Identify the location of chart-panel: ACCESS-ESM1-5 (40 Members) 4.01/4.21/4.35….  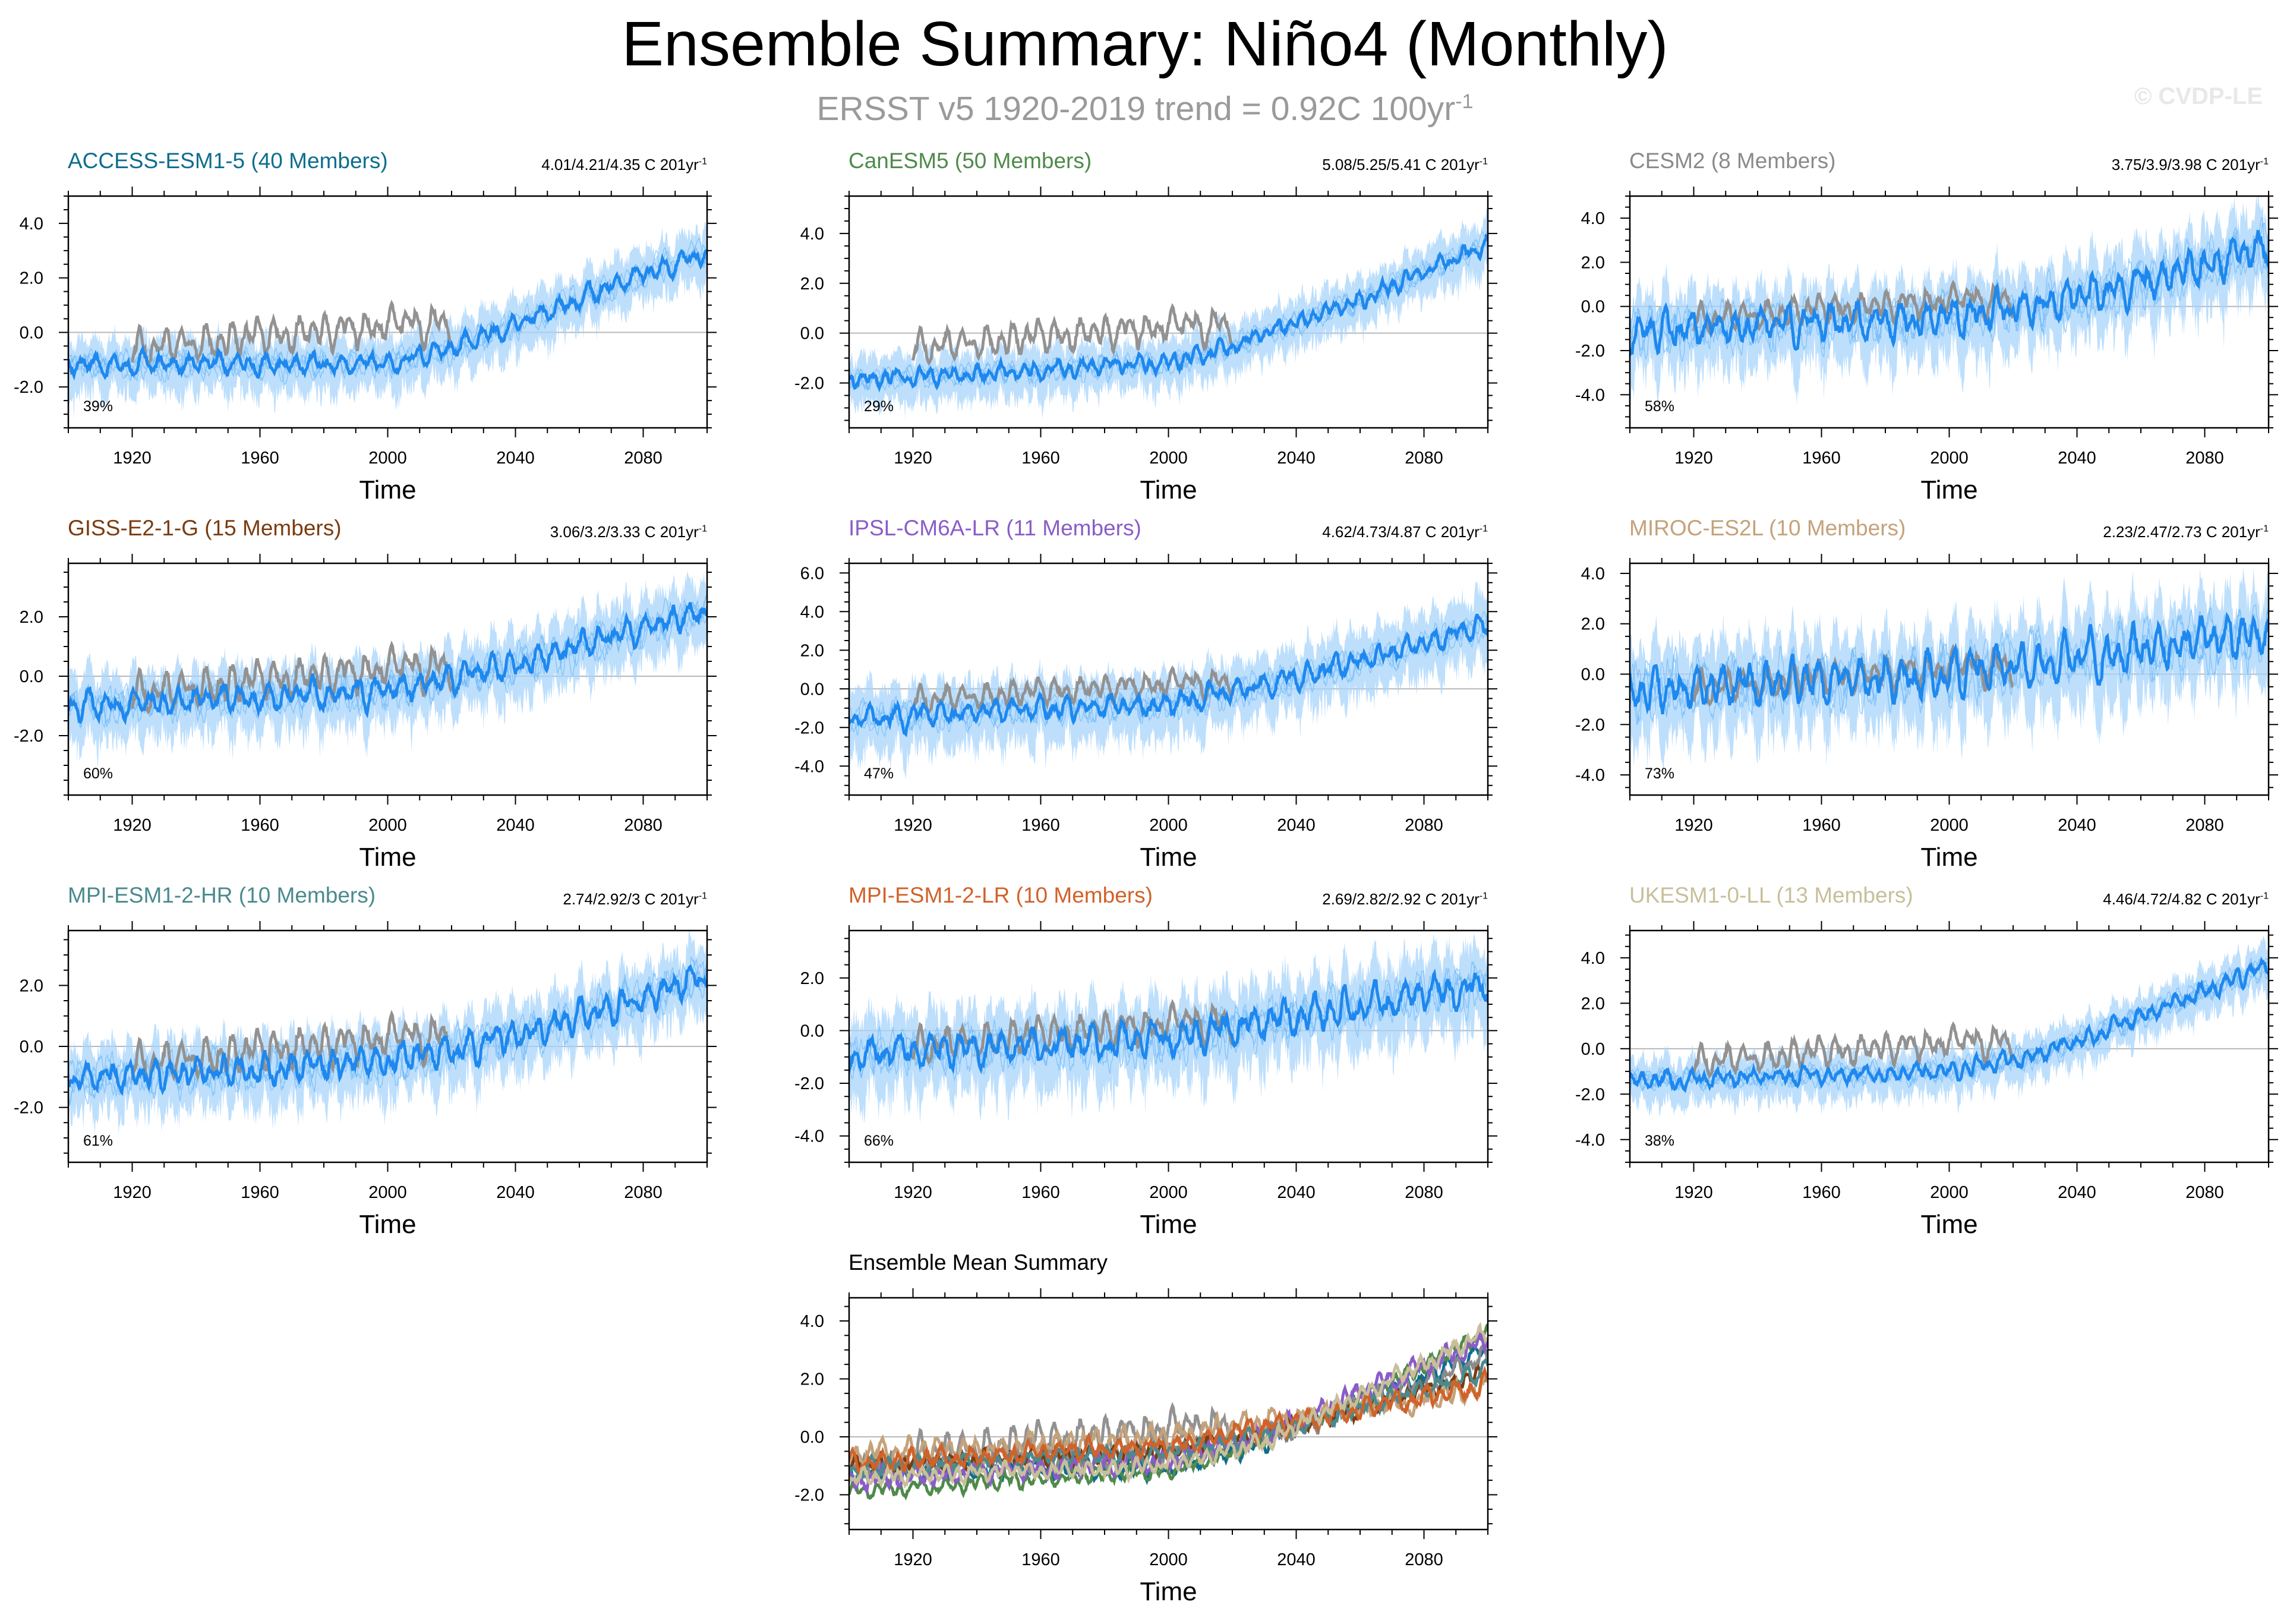
(368, 333).